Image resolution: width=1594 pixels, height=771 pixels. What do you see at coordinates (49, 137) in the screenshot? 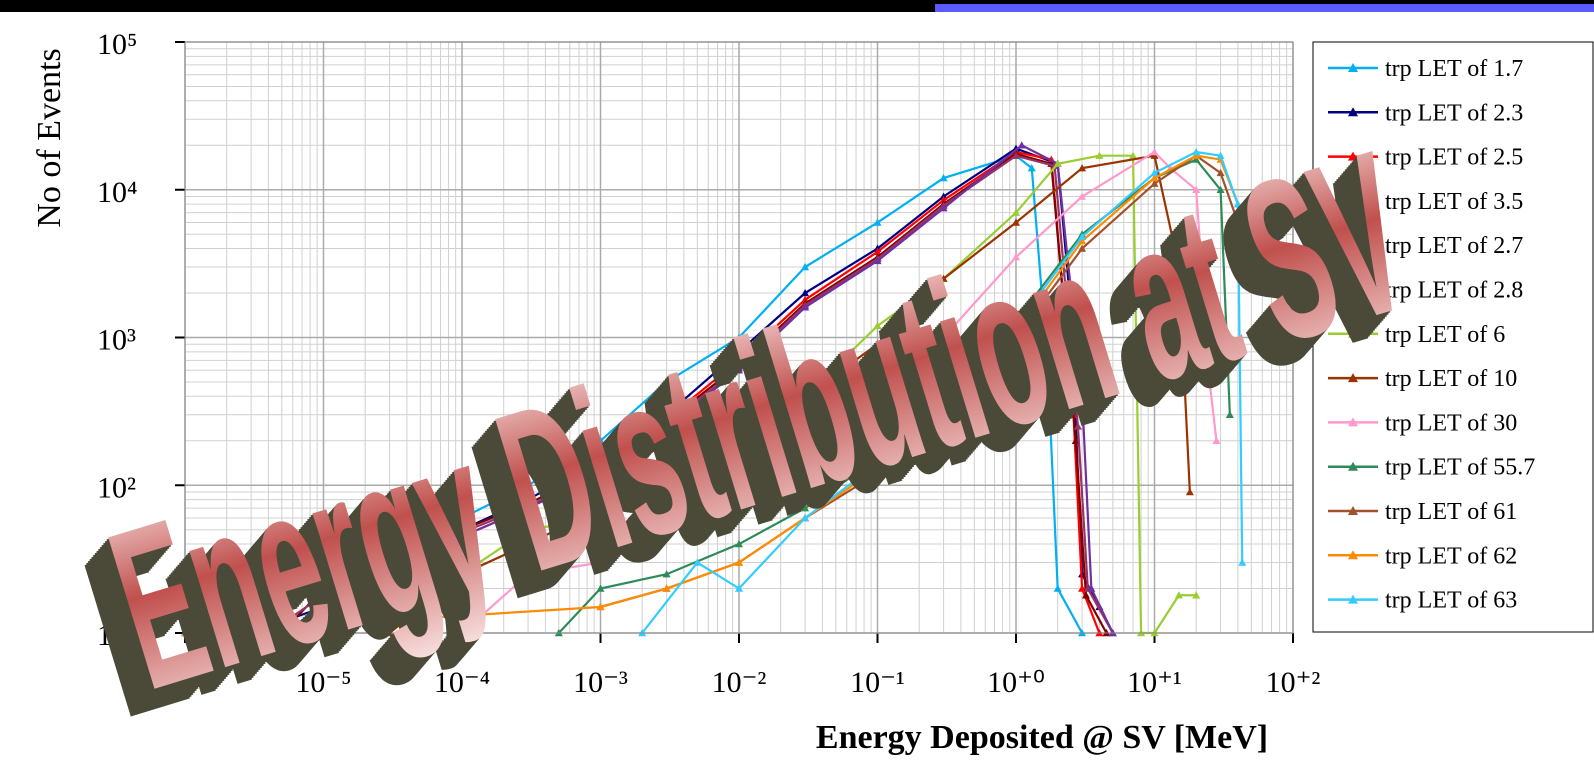
I see `y-axis-title: No of Events` at bounding box center [49, 137].